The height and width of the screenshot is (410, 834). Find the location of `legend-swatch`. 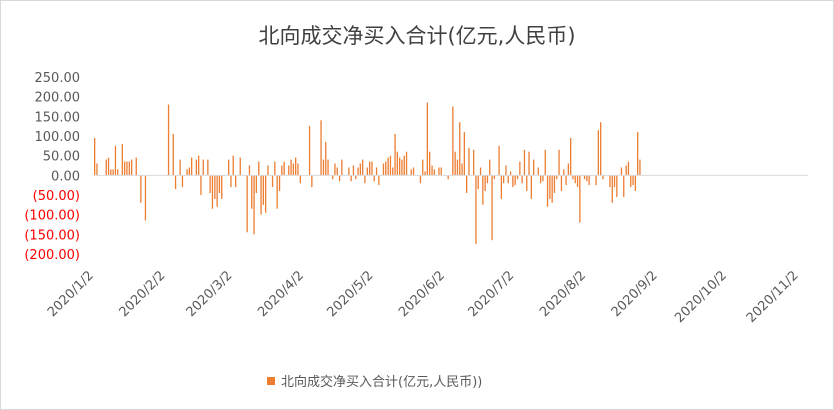

legend-swatch is located at coordinates (271, 380).